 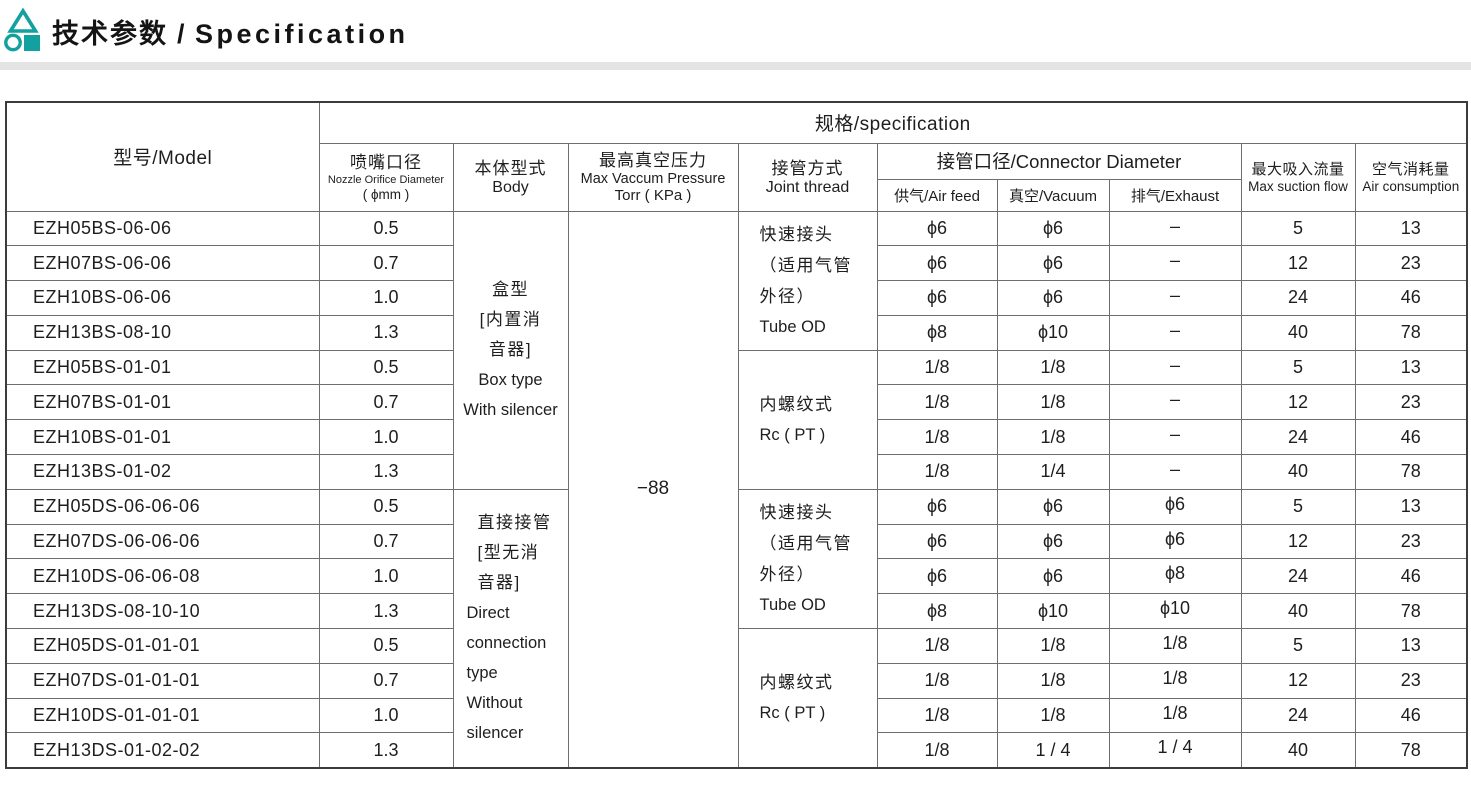 What do you see at coordinates (162, 646) in the screenshot?
I see `model-cell: EZH05DS-01-01-01` at bounding box center [162, 646].